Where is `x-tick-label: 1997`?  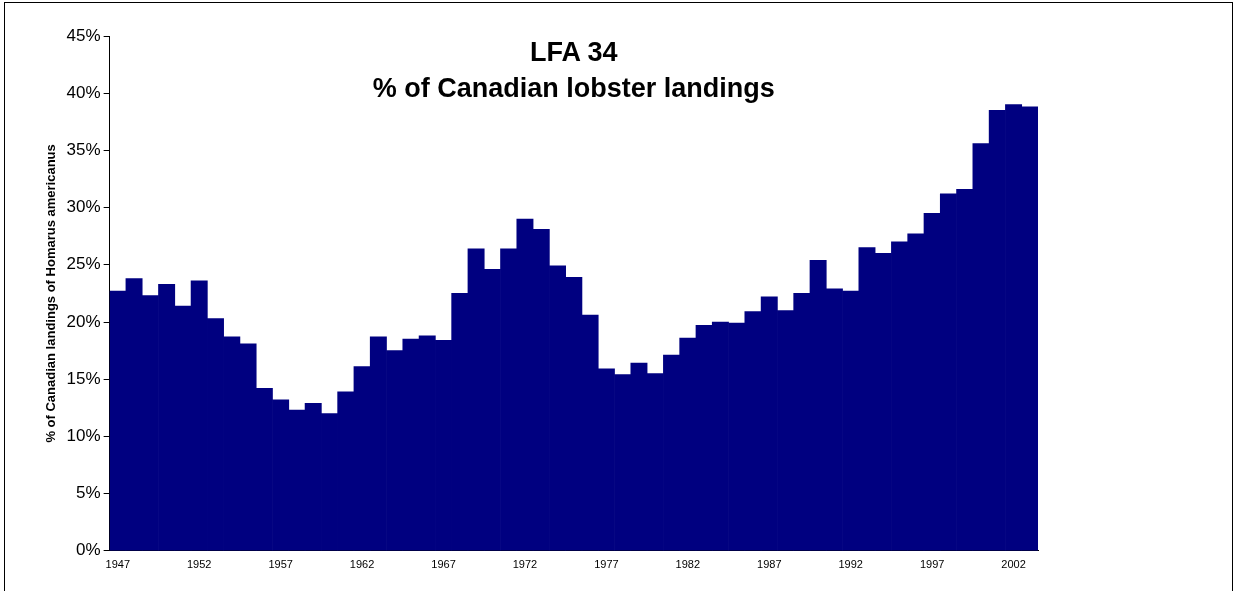
x-tick-label: 1997 is located at coordinates (932, 564).